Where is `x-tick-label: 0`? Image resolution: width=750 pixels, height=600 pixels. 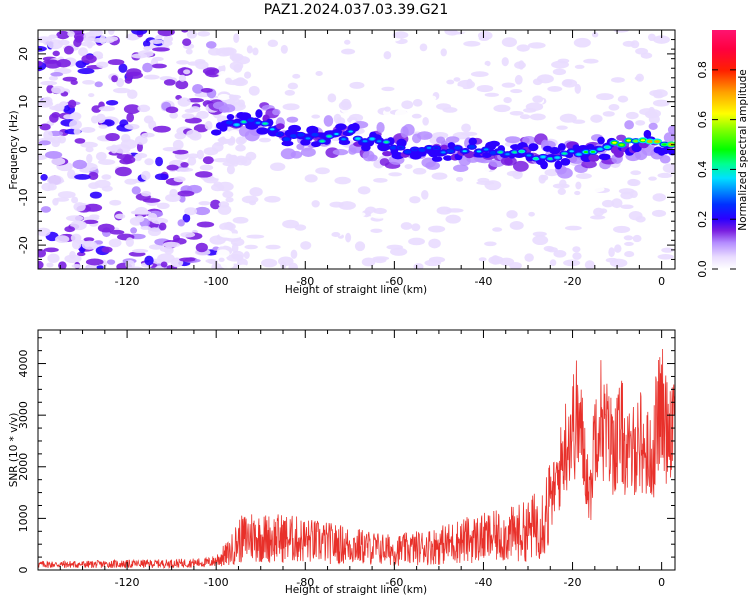 x-tick-label: 0 is located at coordinates (661, 582).